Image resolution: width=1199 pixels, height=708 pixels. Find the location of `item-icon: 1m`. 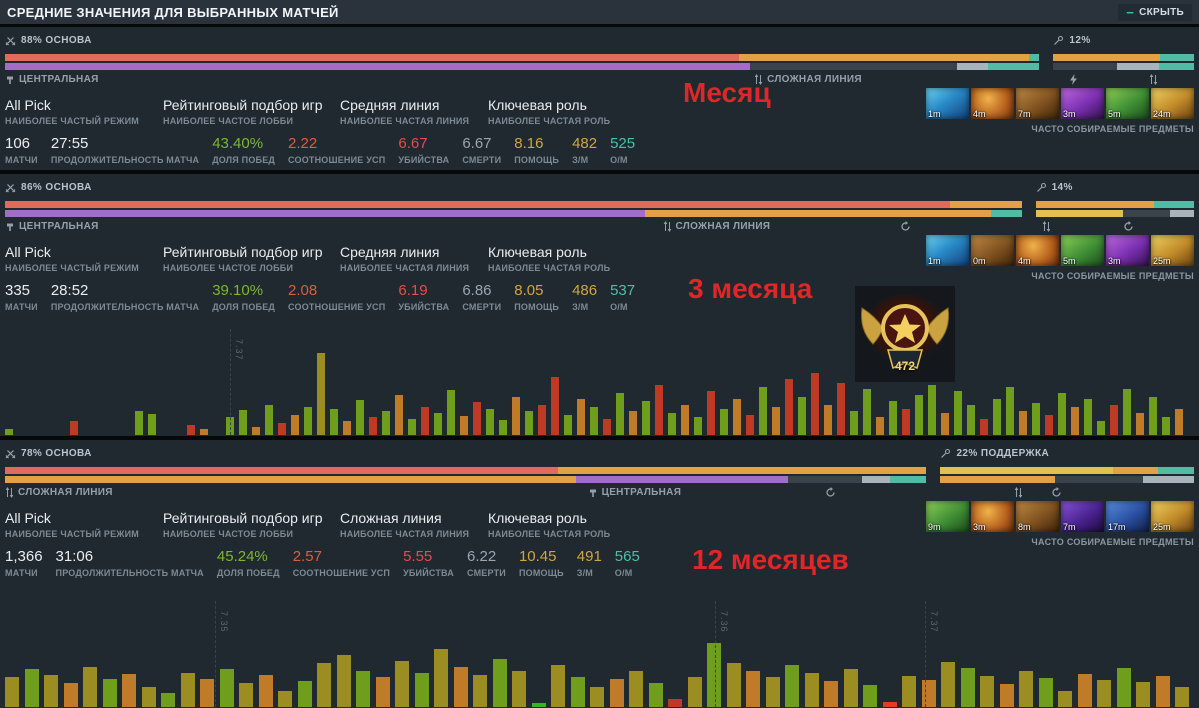

item-icon: 1m is located at coordinates (947, 250).